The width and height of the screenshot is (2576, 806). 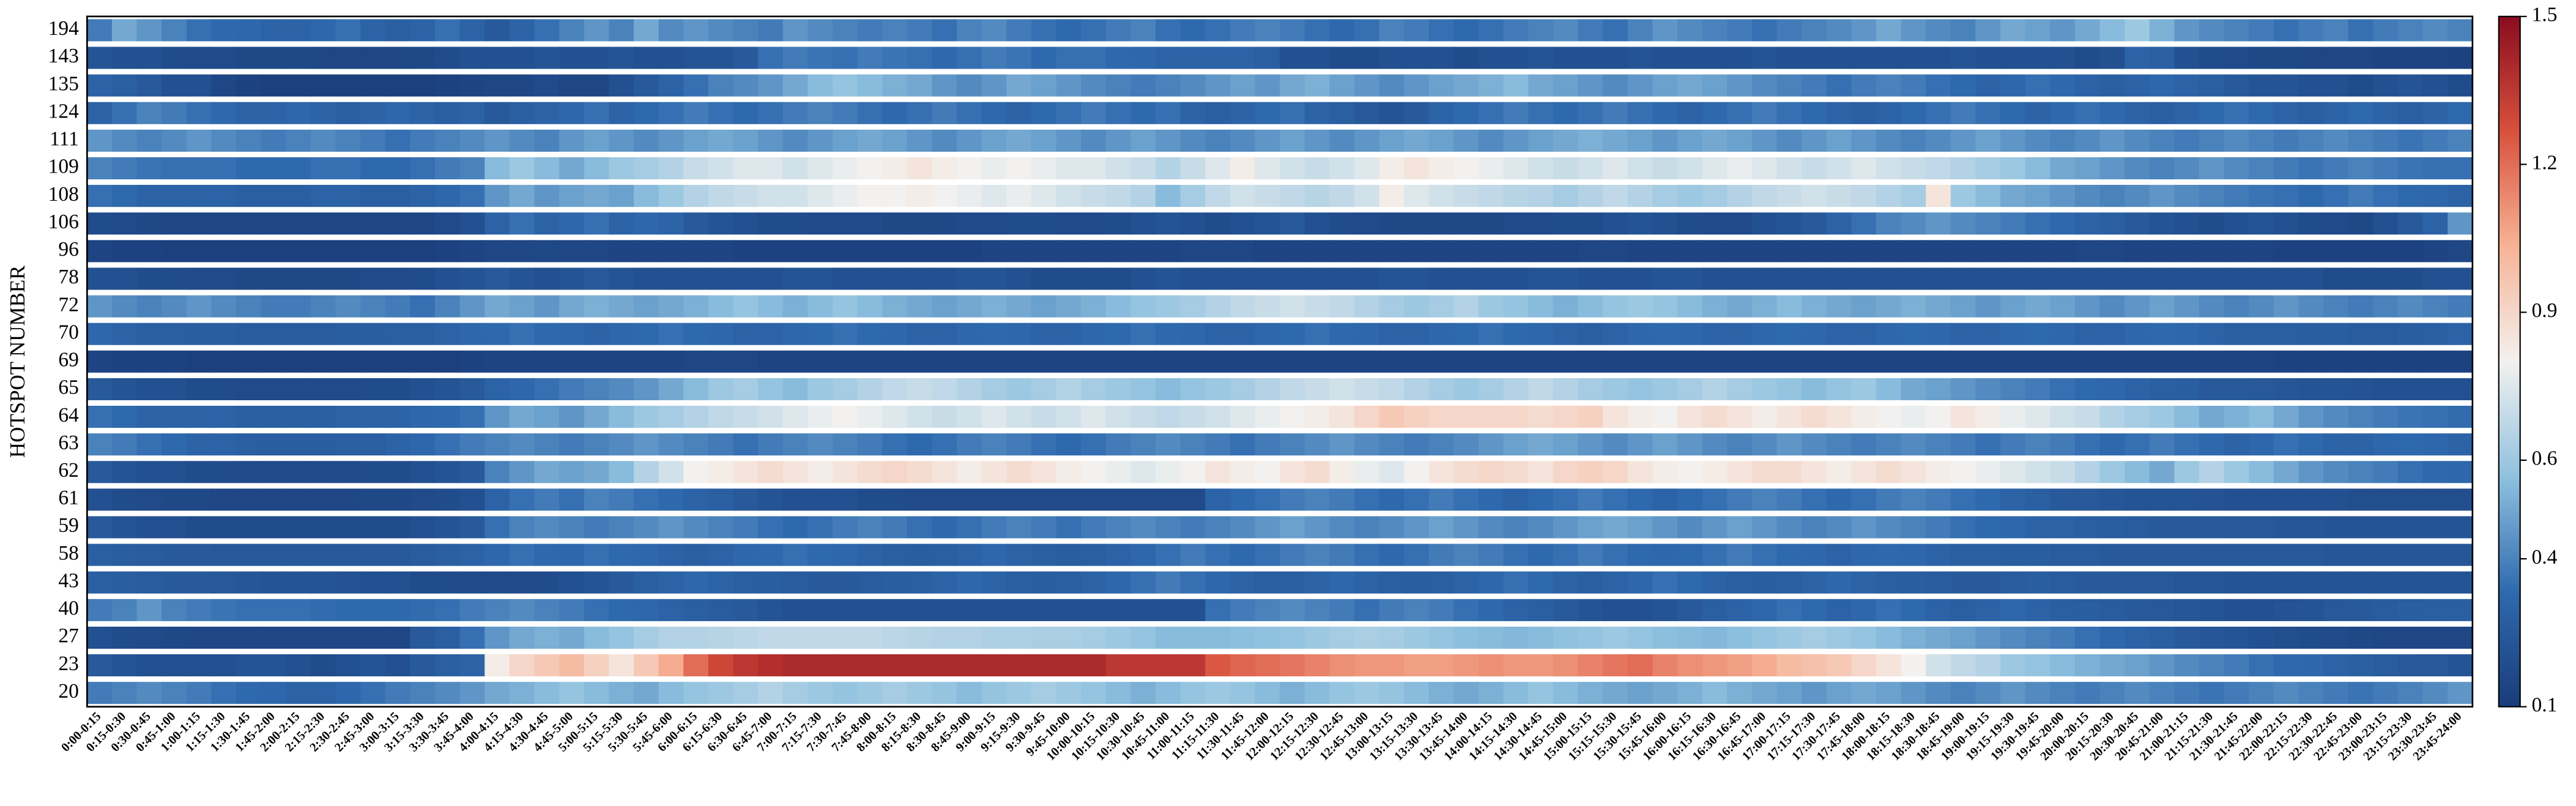 What do you see at coordinates (64, 111) in the screenshot?
I see `y-tick-label: 124` at bounding box center [64, 111].